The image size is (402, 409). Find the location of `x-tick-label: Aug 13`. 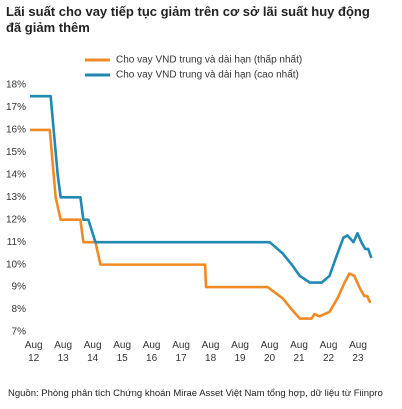

x-tick-label: Aug 13 is located at coordinates (63, 352).